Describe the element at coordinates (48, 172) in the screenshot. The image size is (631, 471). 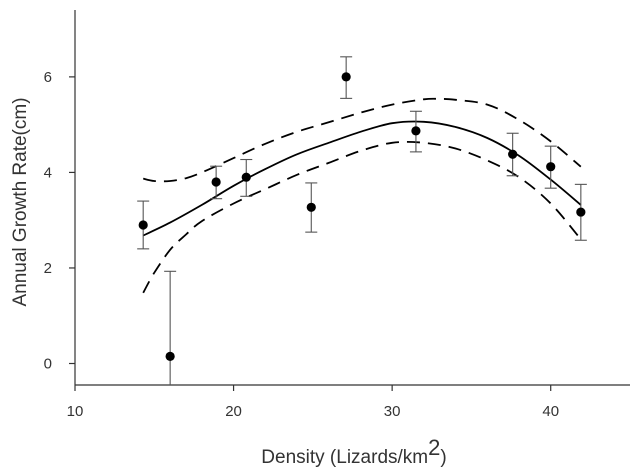
I see `y-tick-label: 4` at that location.